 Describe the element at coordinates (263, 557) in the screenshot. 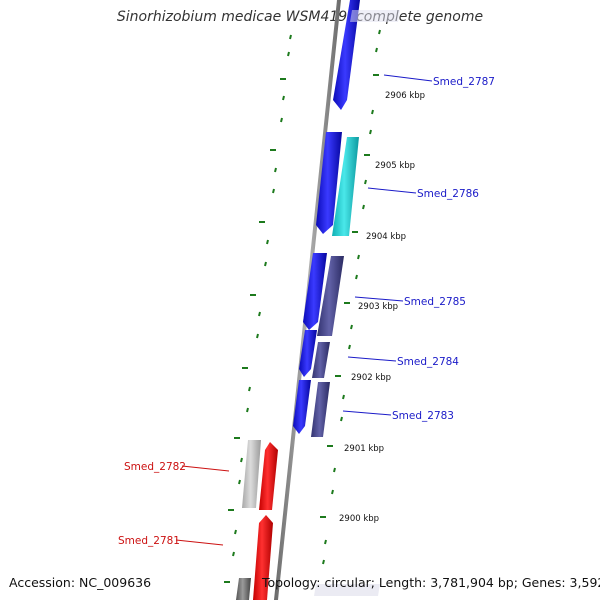

I see `gene-smed-2781-arrow` at that location.